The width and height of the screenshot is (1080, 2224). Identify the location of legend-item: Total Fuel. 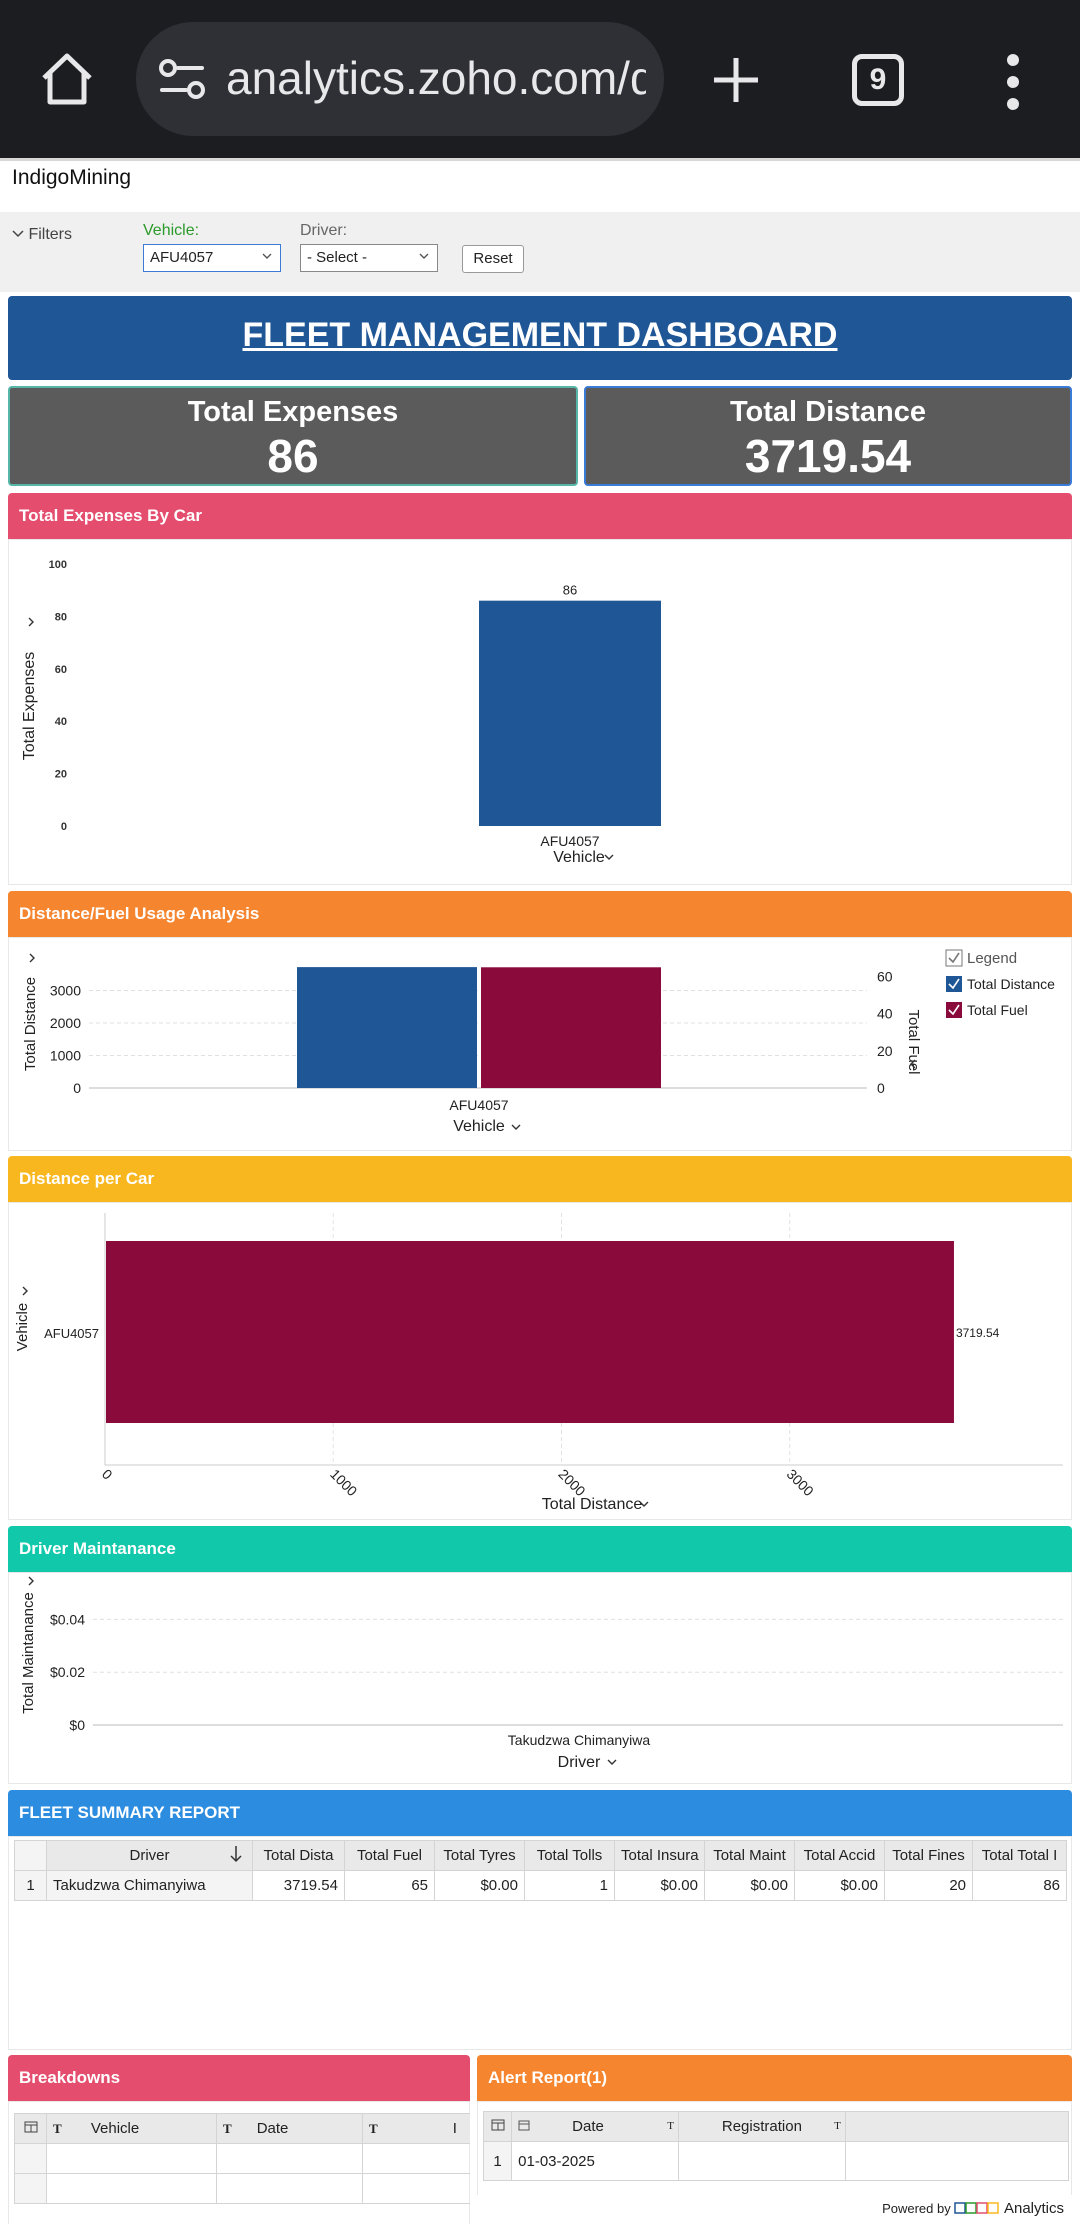
(997, 1010).